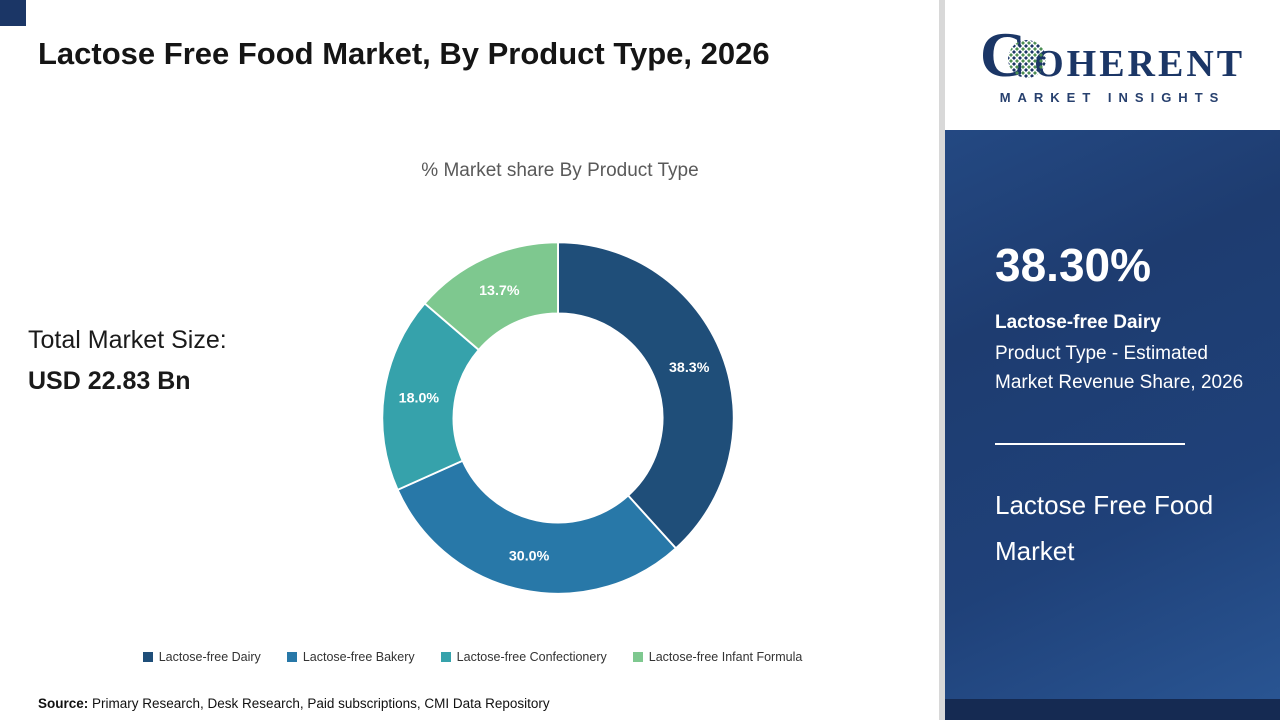 The height and width of the screenshot is (720, 1280). Describe the element at coordinates (1112, 97) in the screenshot. I see `logo-tagline: MARKET INSIGHTS` at that location.